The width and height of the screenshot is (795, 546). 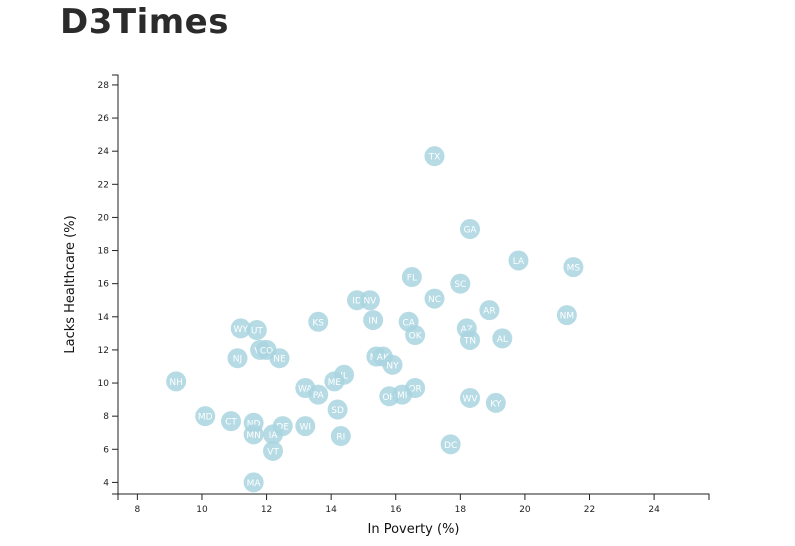 I want to click on data-point-pa: PA, so click(x=318, y=394).